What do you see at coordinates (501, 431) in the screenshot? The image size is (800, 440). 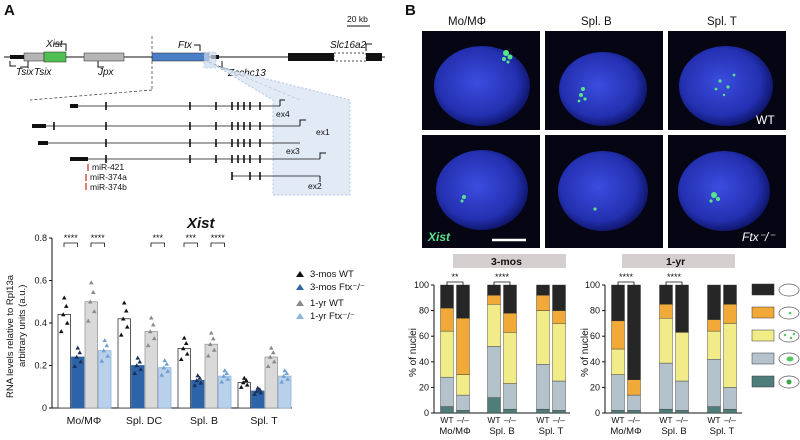 I see `x-group-label: Spl. B` at bounding box center [501, 431].